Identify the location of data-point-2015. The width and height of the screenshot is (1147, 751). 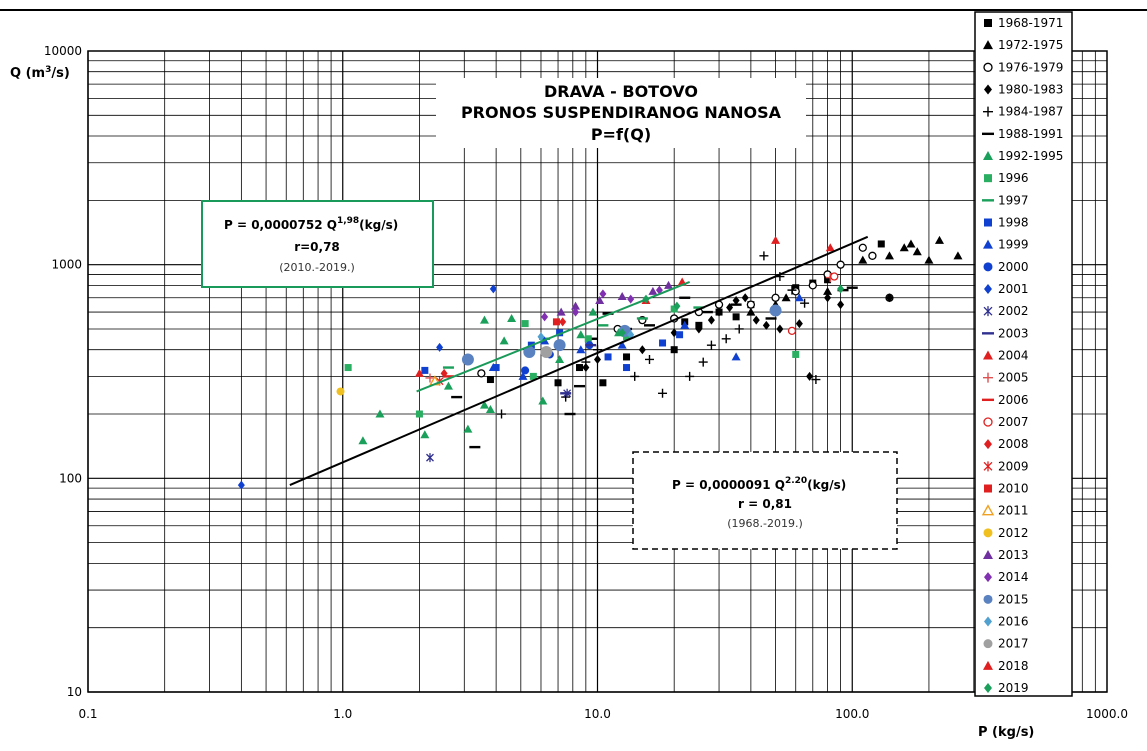
(775, 310).